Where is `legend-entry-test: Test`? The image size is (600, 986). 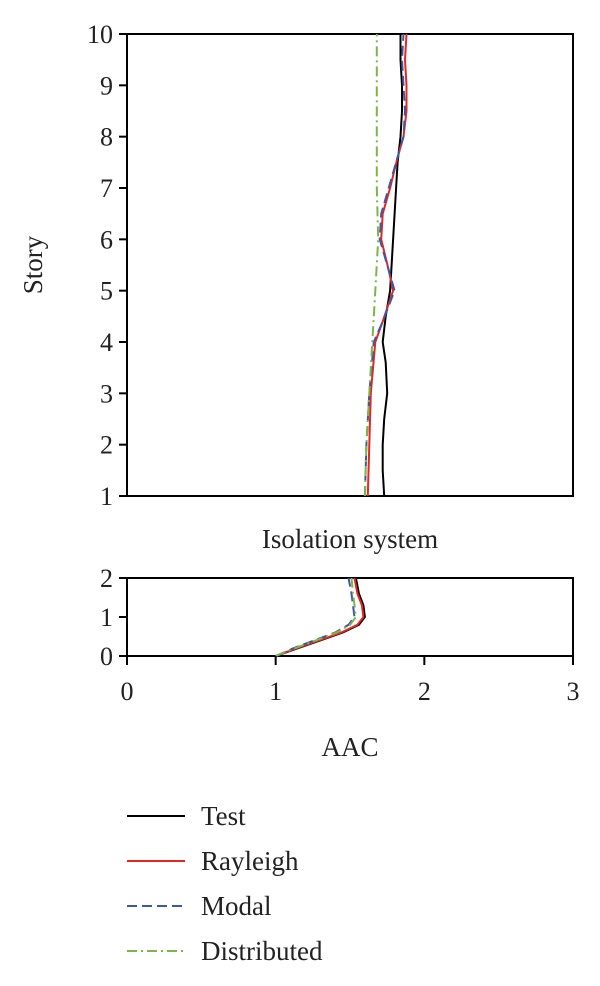 legend-entry-test: Test is located at coordinates (186, 816).